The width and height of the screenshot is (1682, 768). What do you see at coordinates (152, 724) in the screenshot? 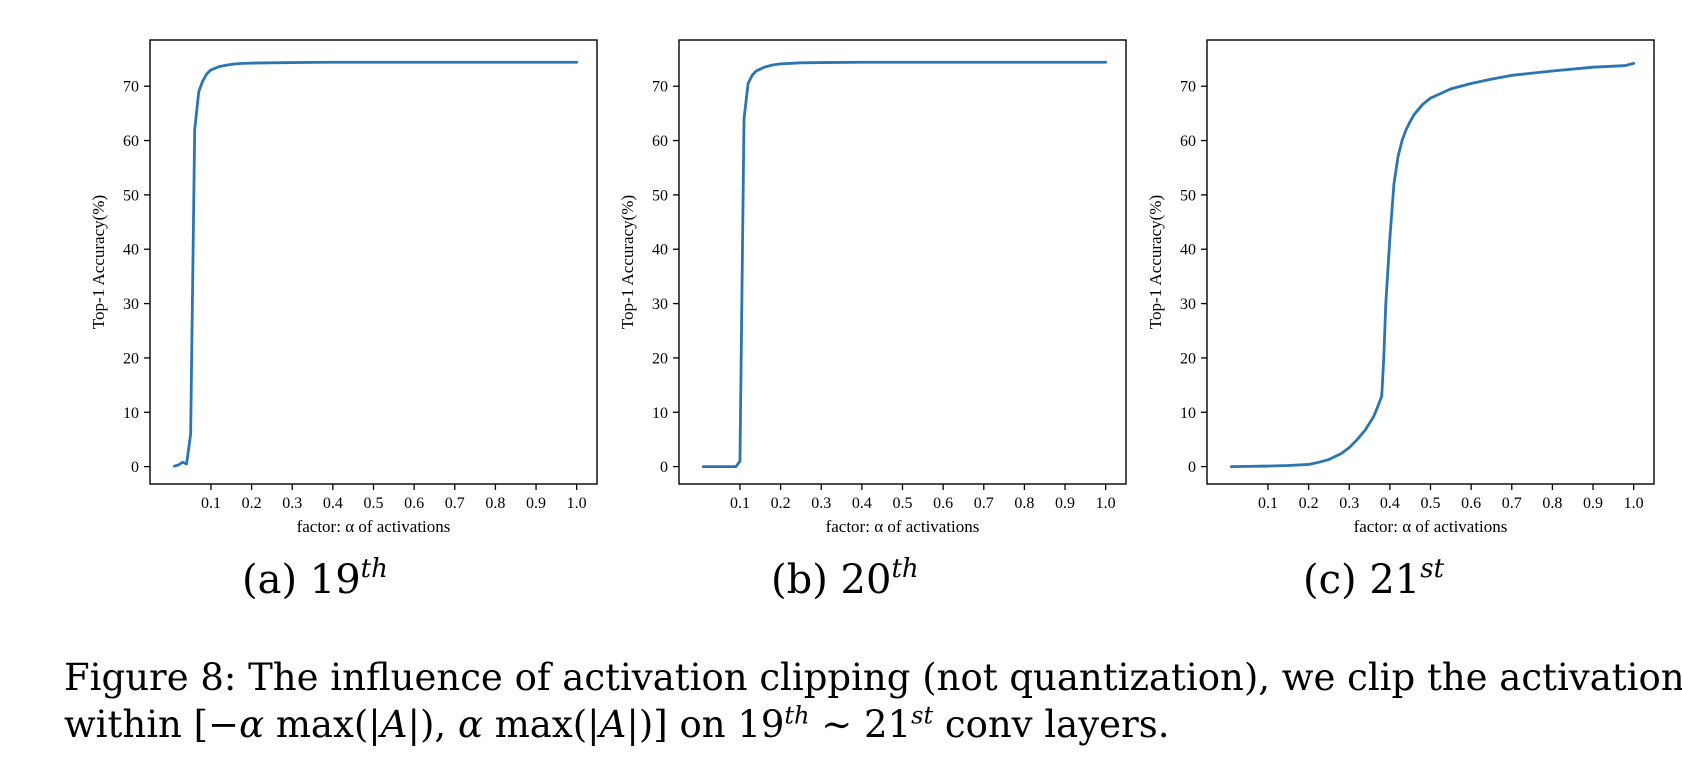
I see `caption-line-2-start: within [−` at bounding box center [152, 724].